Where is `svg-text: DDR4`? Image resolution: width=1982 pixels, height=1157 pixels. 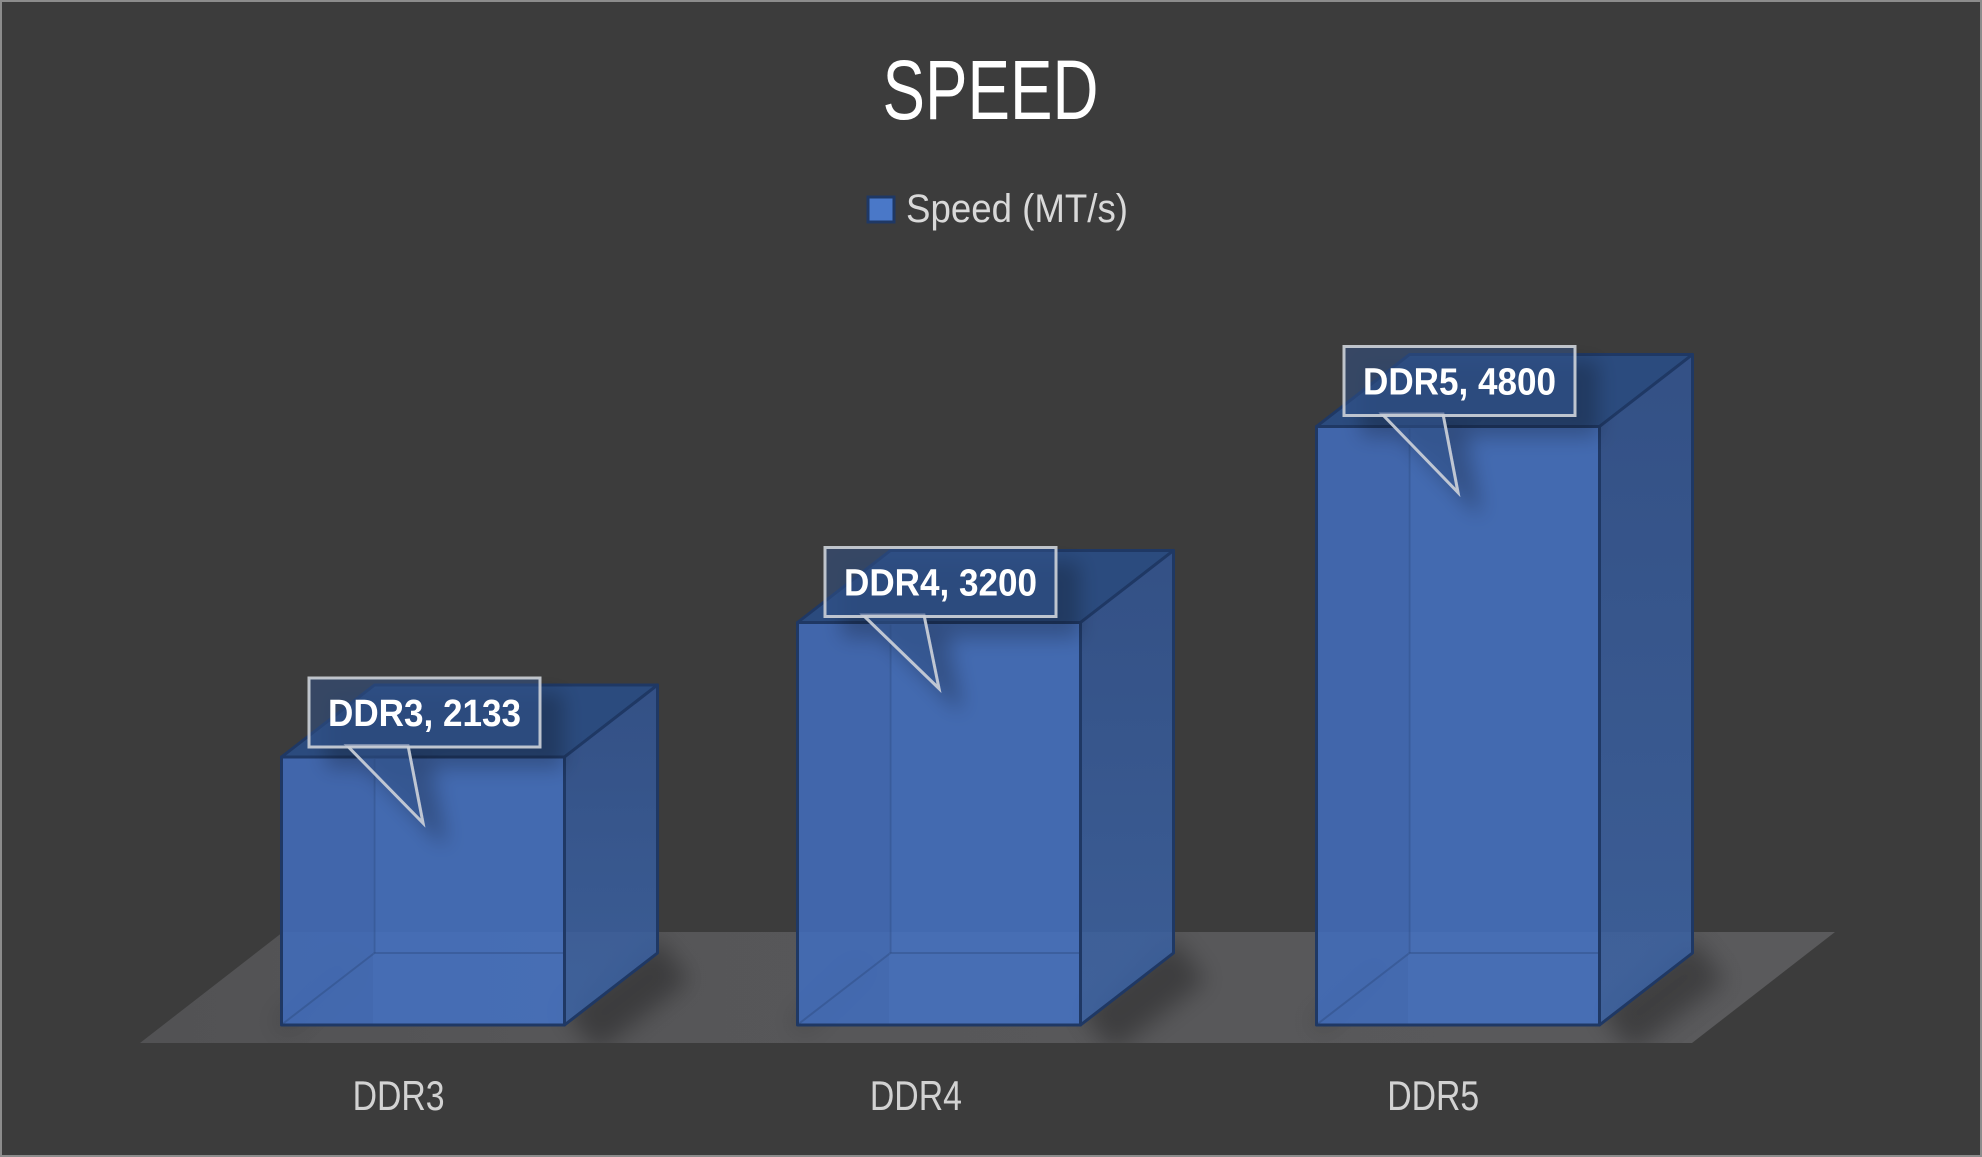
svg-text: DDR4 is located at coordinates (916, 1095).